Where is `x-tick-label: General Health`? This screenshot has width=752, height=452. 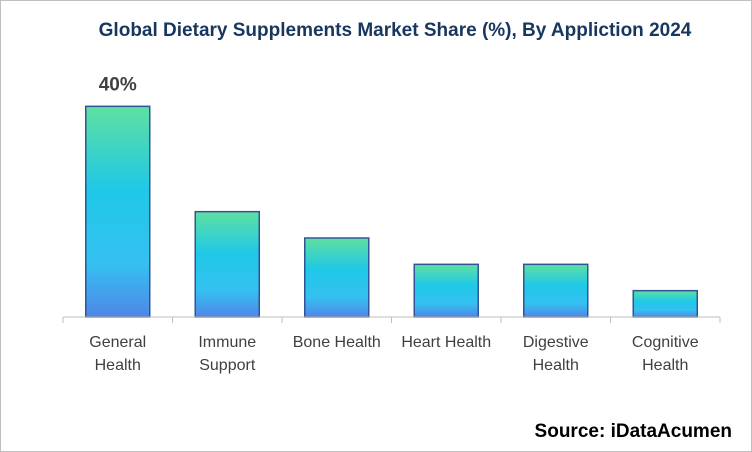
x-tick-label: General Health is located at coordinates (117, 354).